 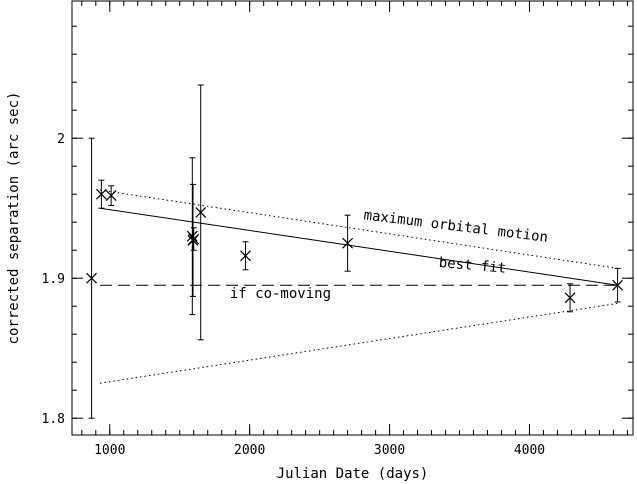 I want to click on line-lower-bound, so click(x=358, y=343).